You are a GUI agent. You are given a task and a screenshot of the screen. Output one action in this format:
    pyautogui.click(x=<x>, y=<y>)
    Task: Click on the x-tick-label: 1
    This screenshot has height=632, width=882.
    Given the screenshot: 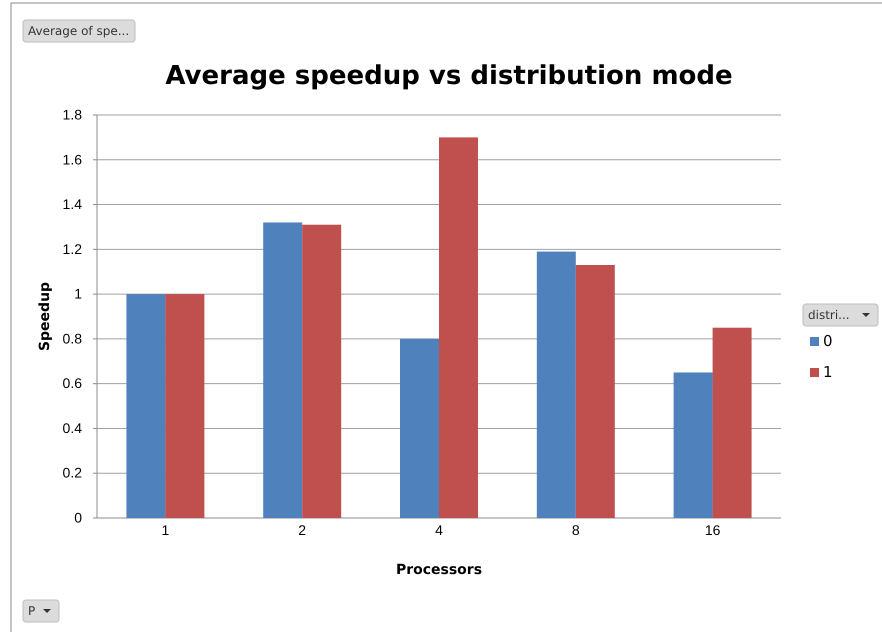 What is the action you would take?
    pyautogui.click(x=166, y=530)
    